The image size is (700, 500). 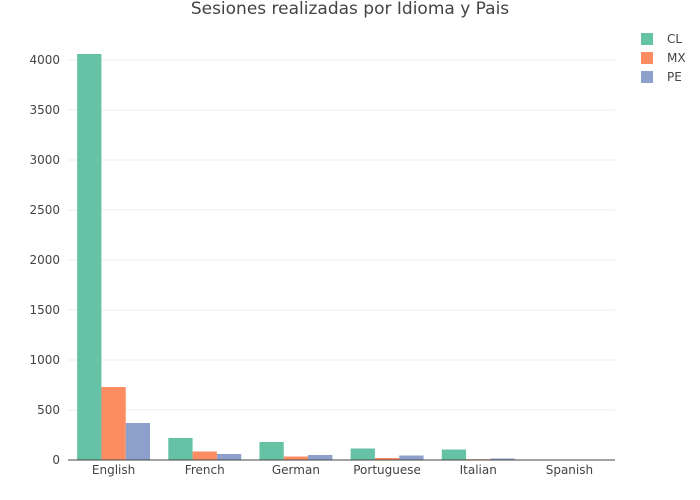 What do you see at coordinates (647, 77) in the screenshot?
I see `legend-swatch-pe` at bounding box center [647, 77].